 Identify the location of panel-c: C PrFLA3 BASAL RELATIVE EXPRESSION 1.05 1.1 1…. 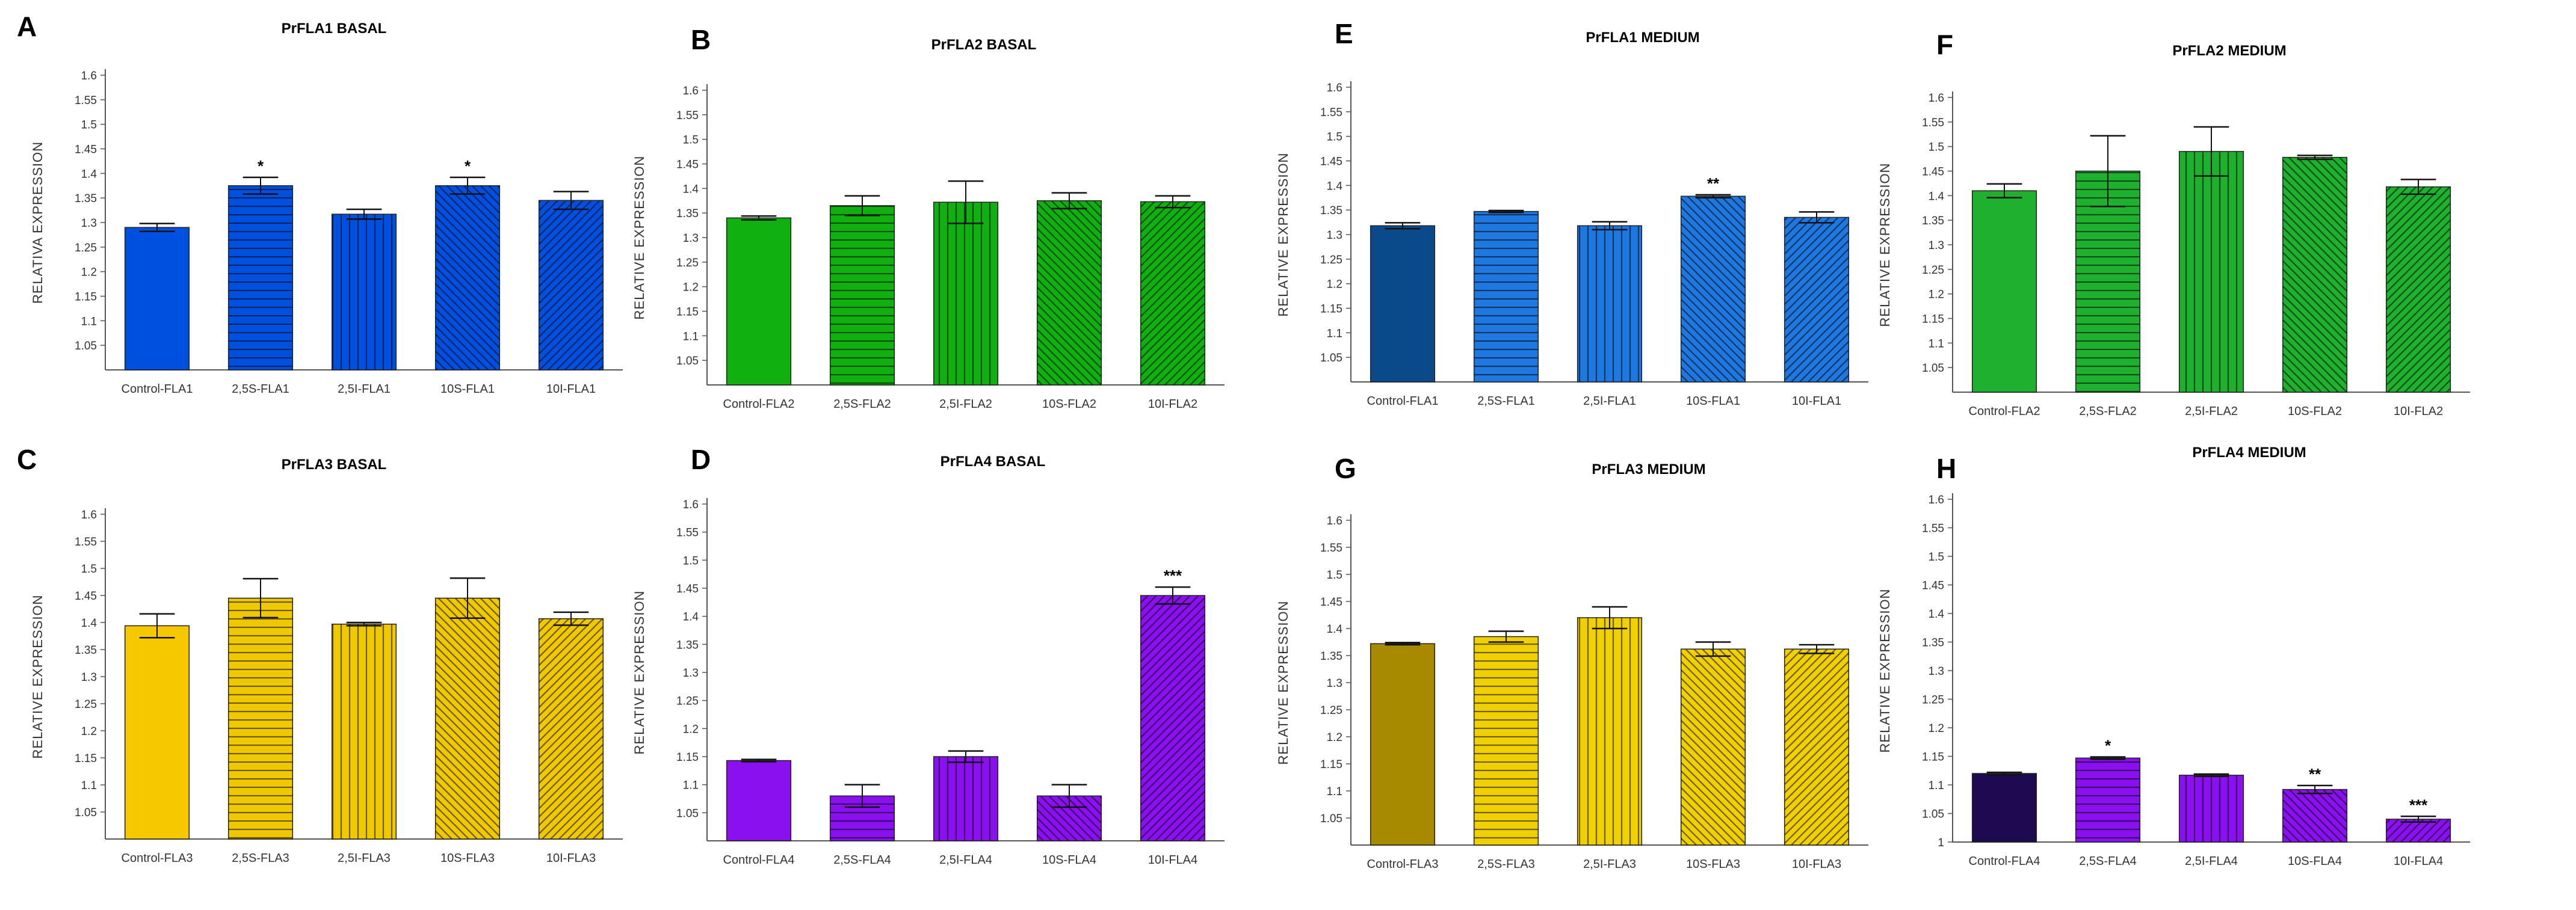
(320, 654).